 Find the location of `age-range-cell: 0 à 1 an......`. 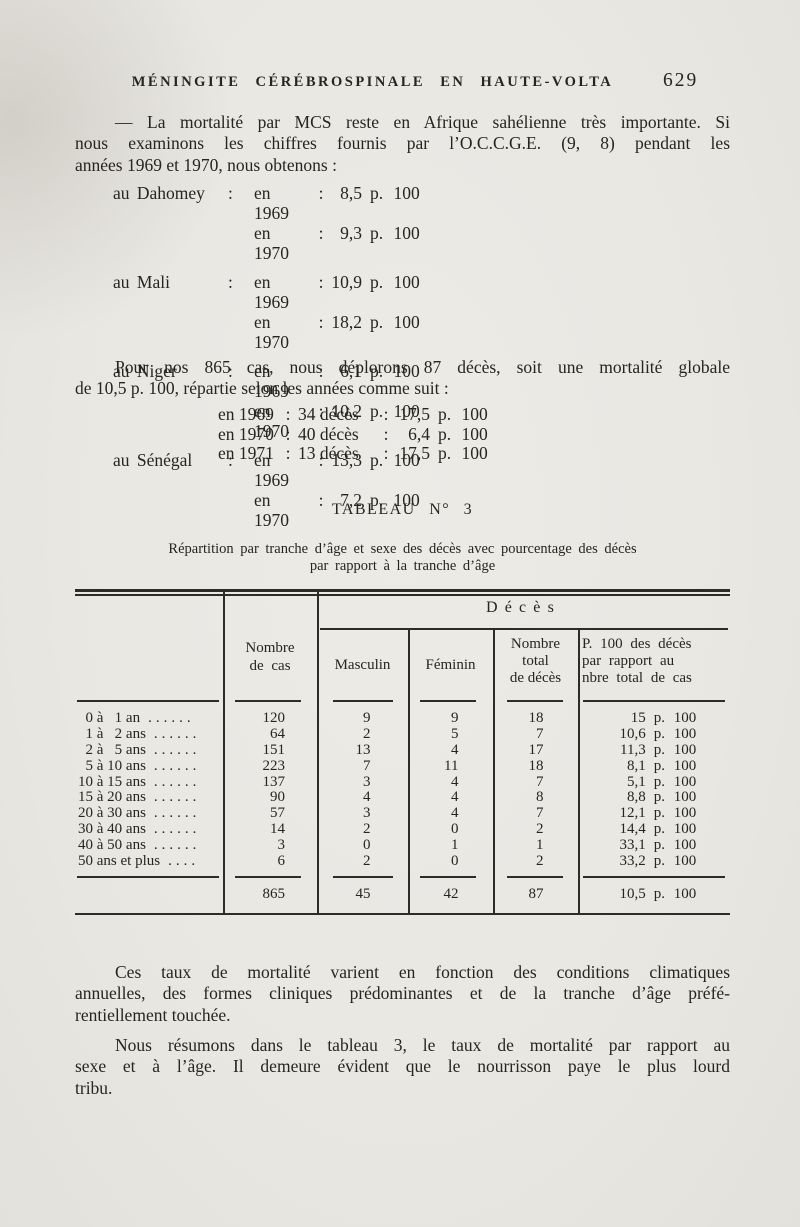

age-range-cell: 0 à 1 an...... is located at coordinates (136, 718).